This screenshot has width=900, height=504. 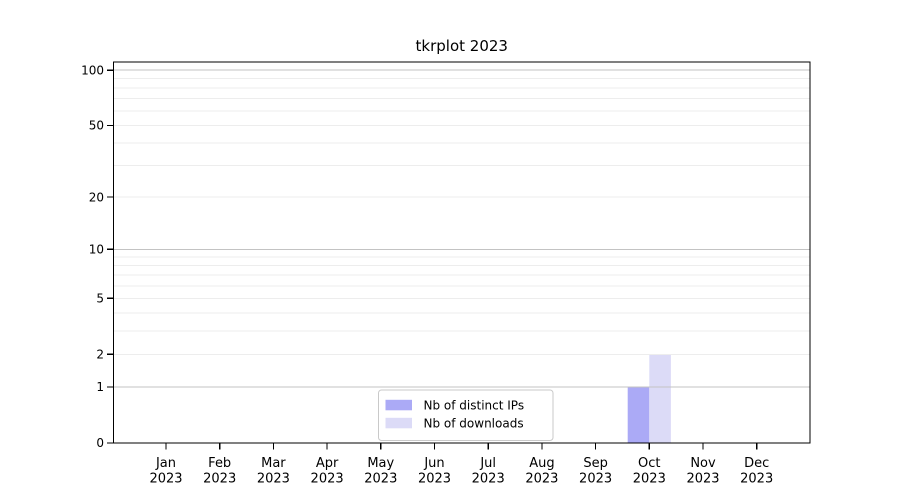 What do you see at coordinates (100, 354) in the screenshot?
I see `y-tick-label: 2` at bounding box center [100, 354].